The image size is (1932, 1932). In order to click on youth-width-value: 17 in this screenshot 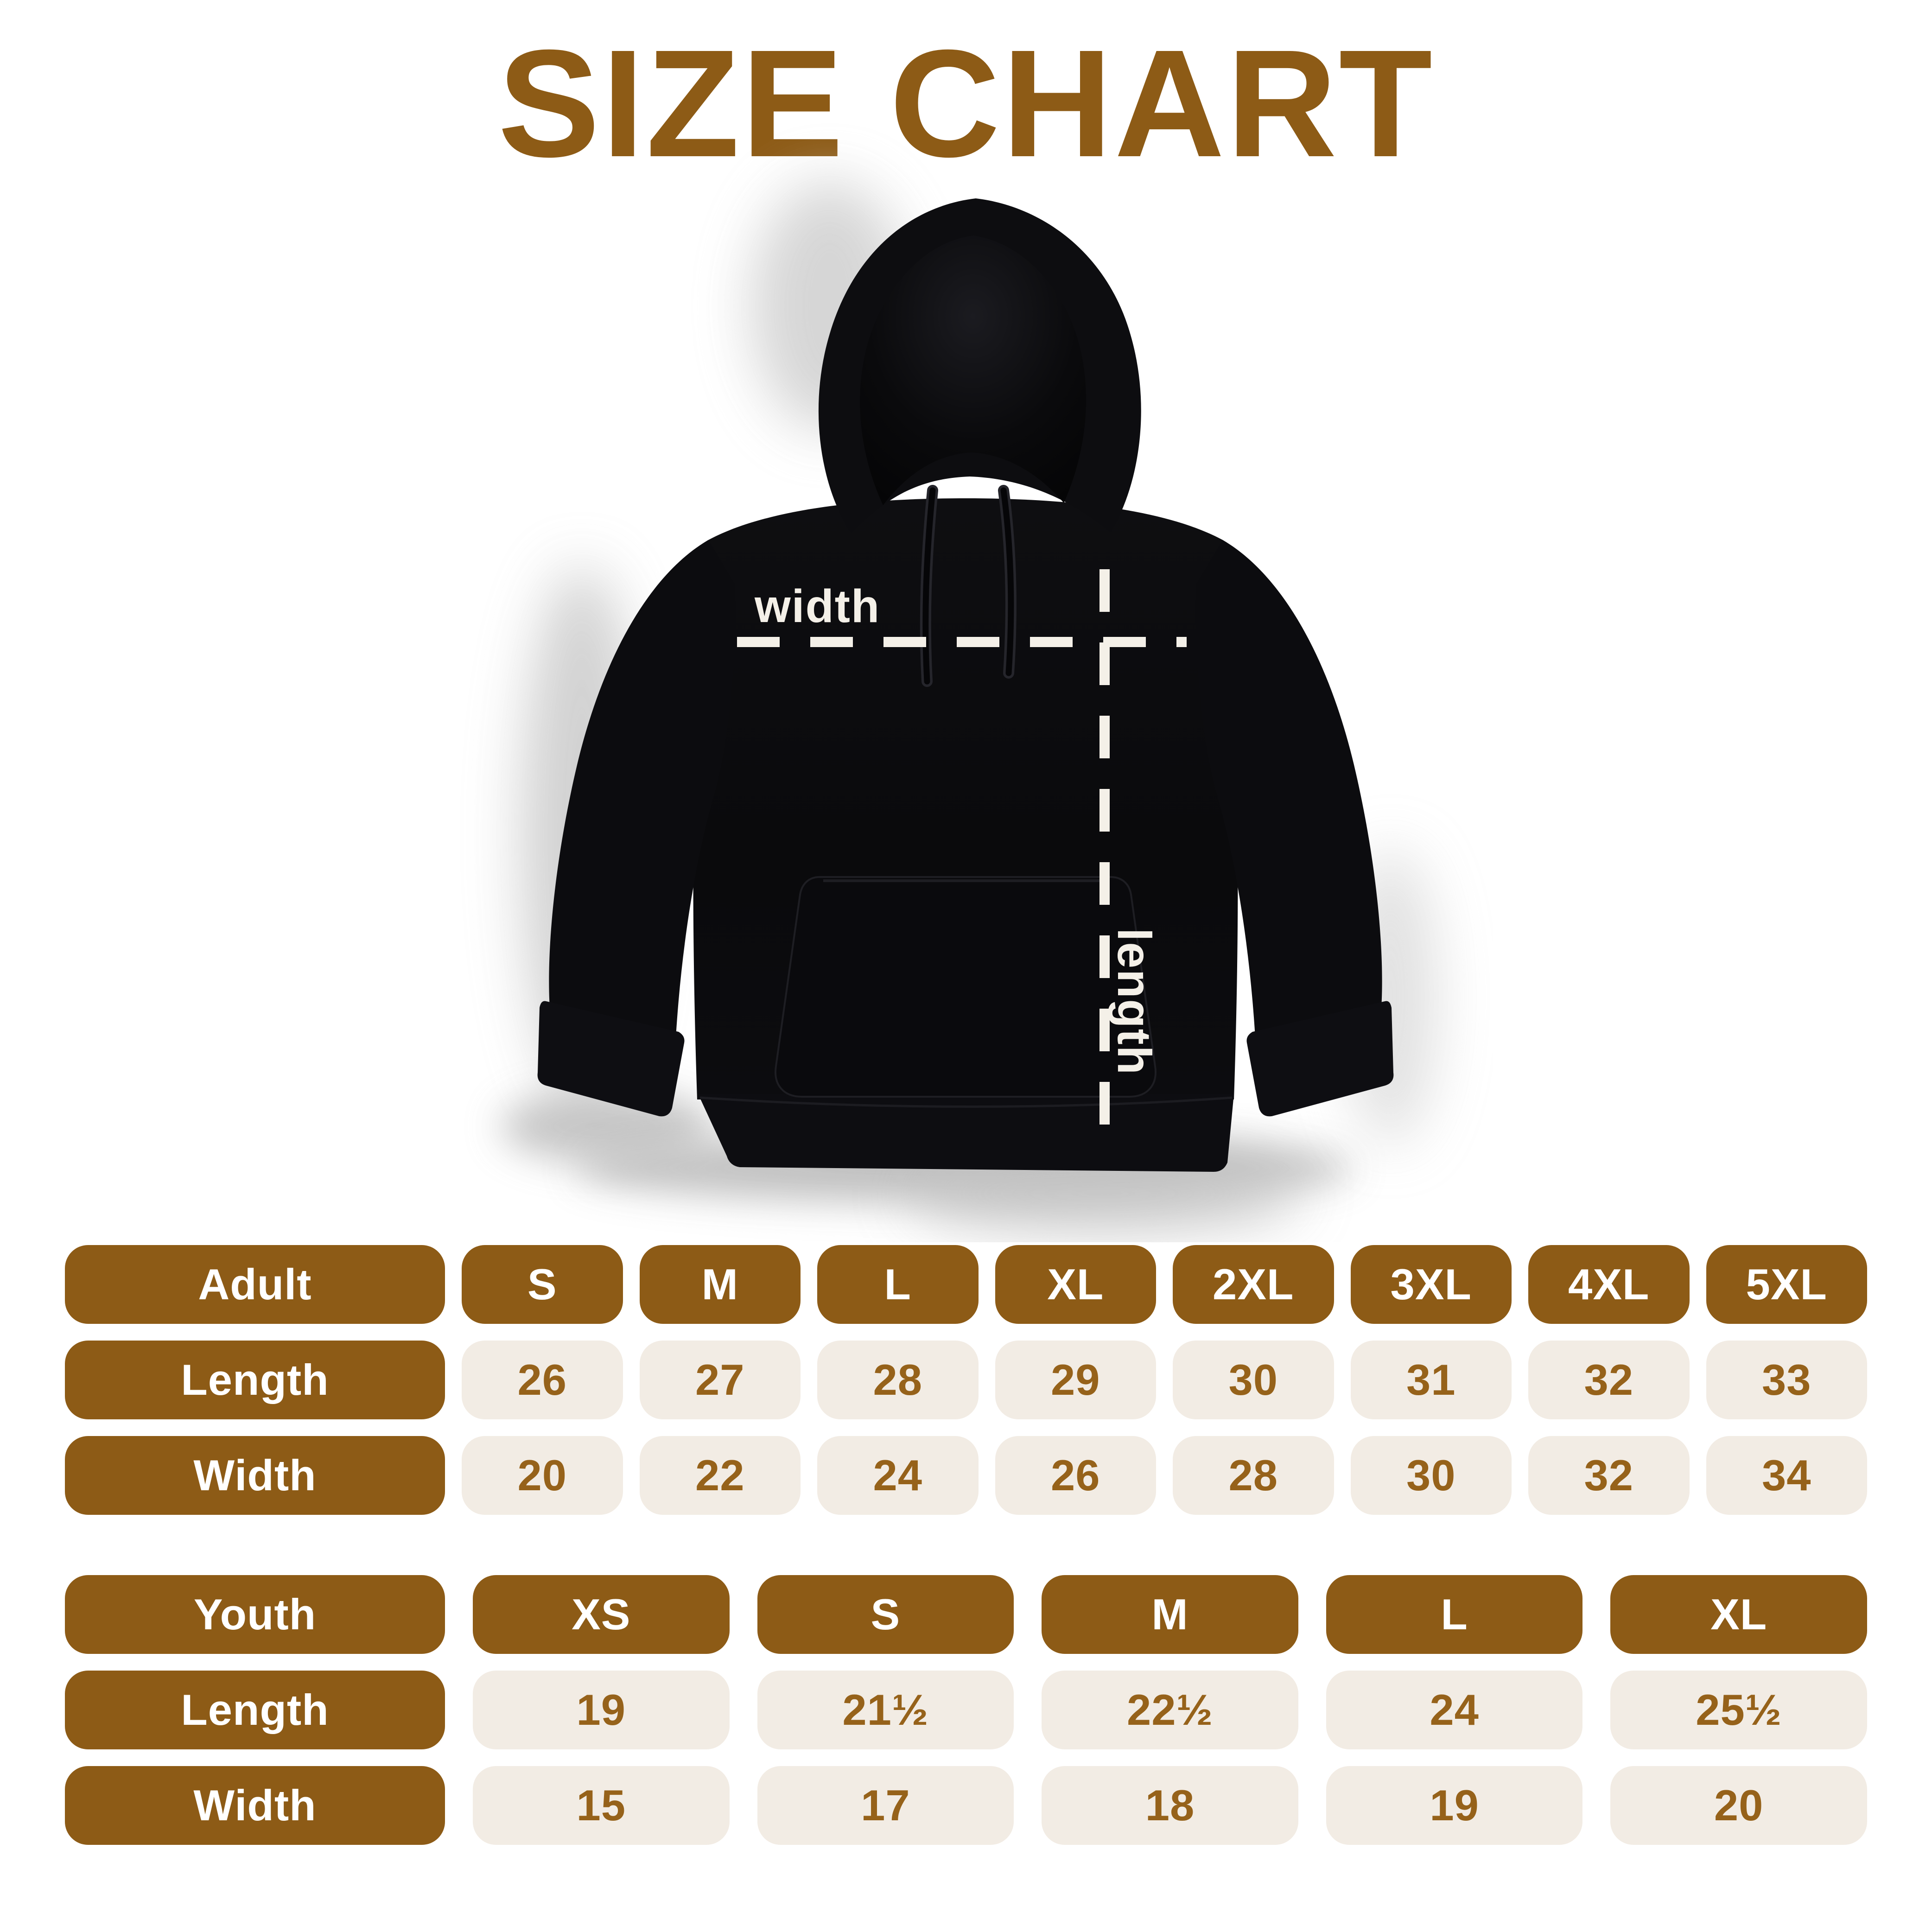, I will do `click(885, 1805)`.